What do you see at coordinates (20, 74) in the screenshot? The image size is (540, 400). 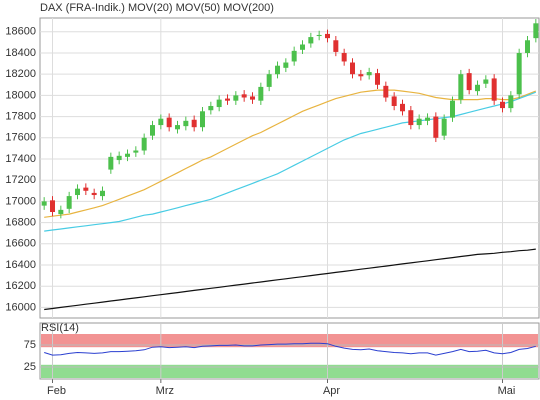 I see `y-tick-label: 18200` at bounding box center [20, 74].